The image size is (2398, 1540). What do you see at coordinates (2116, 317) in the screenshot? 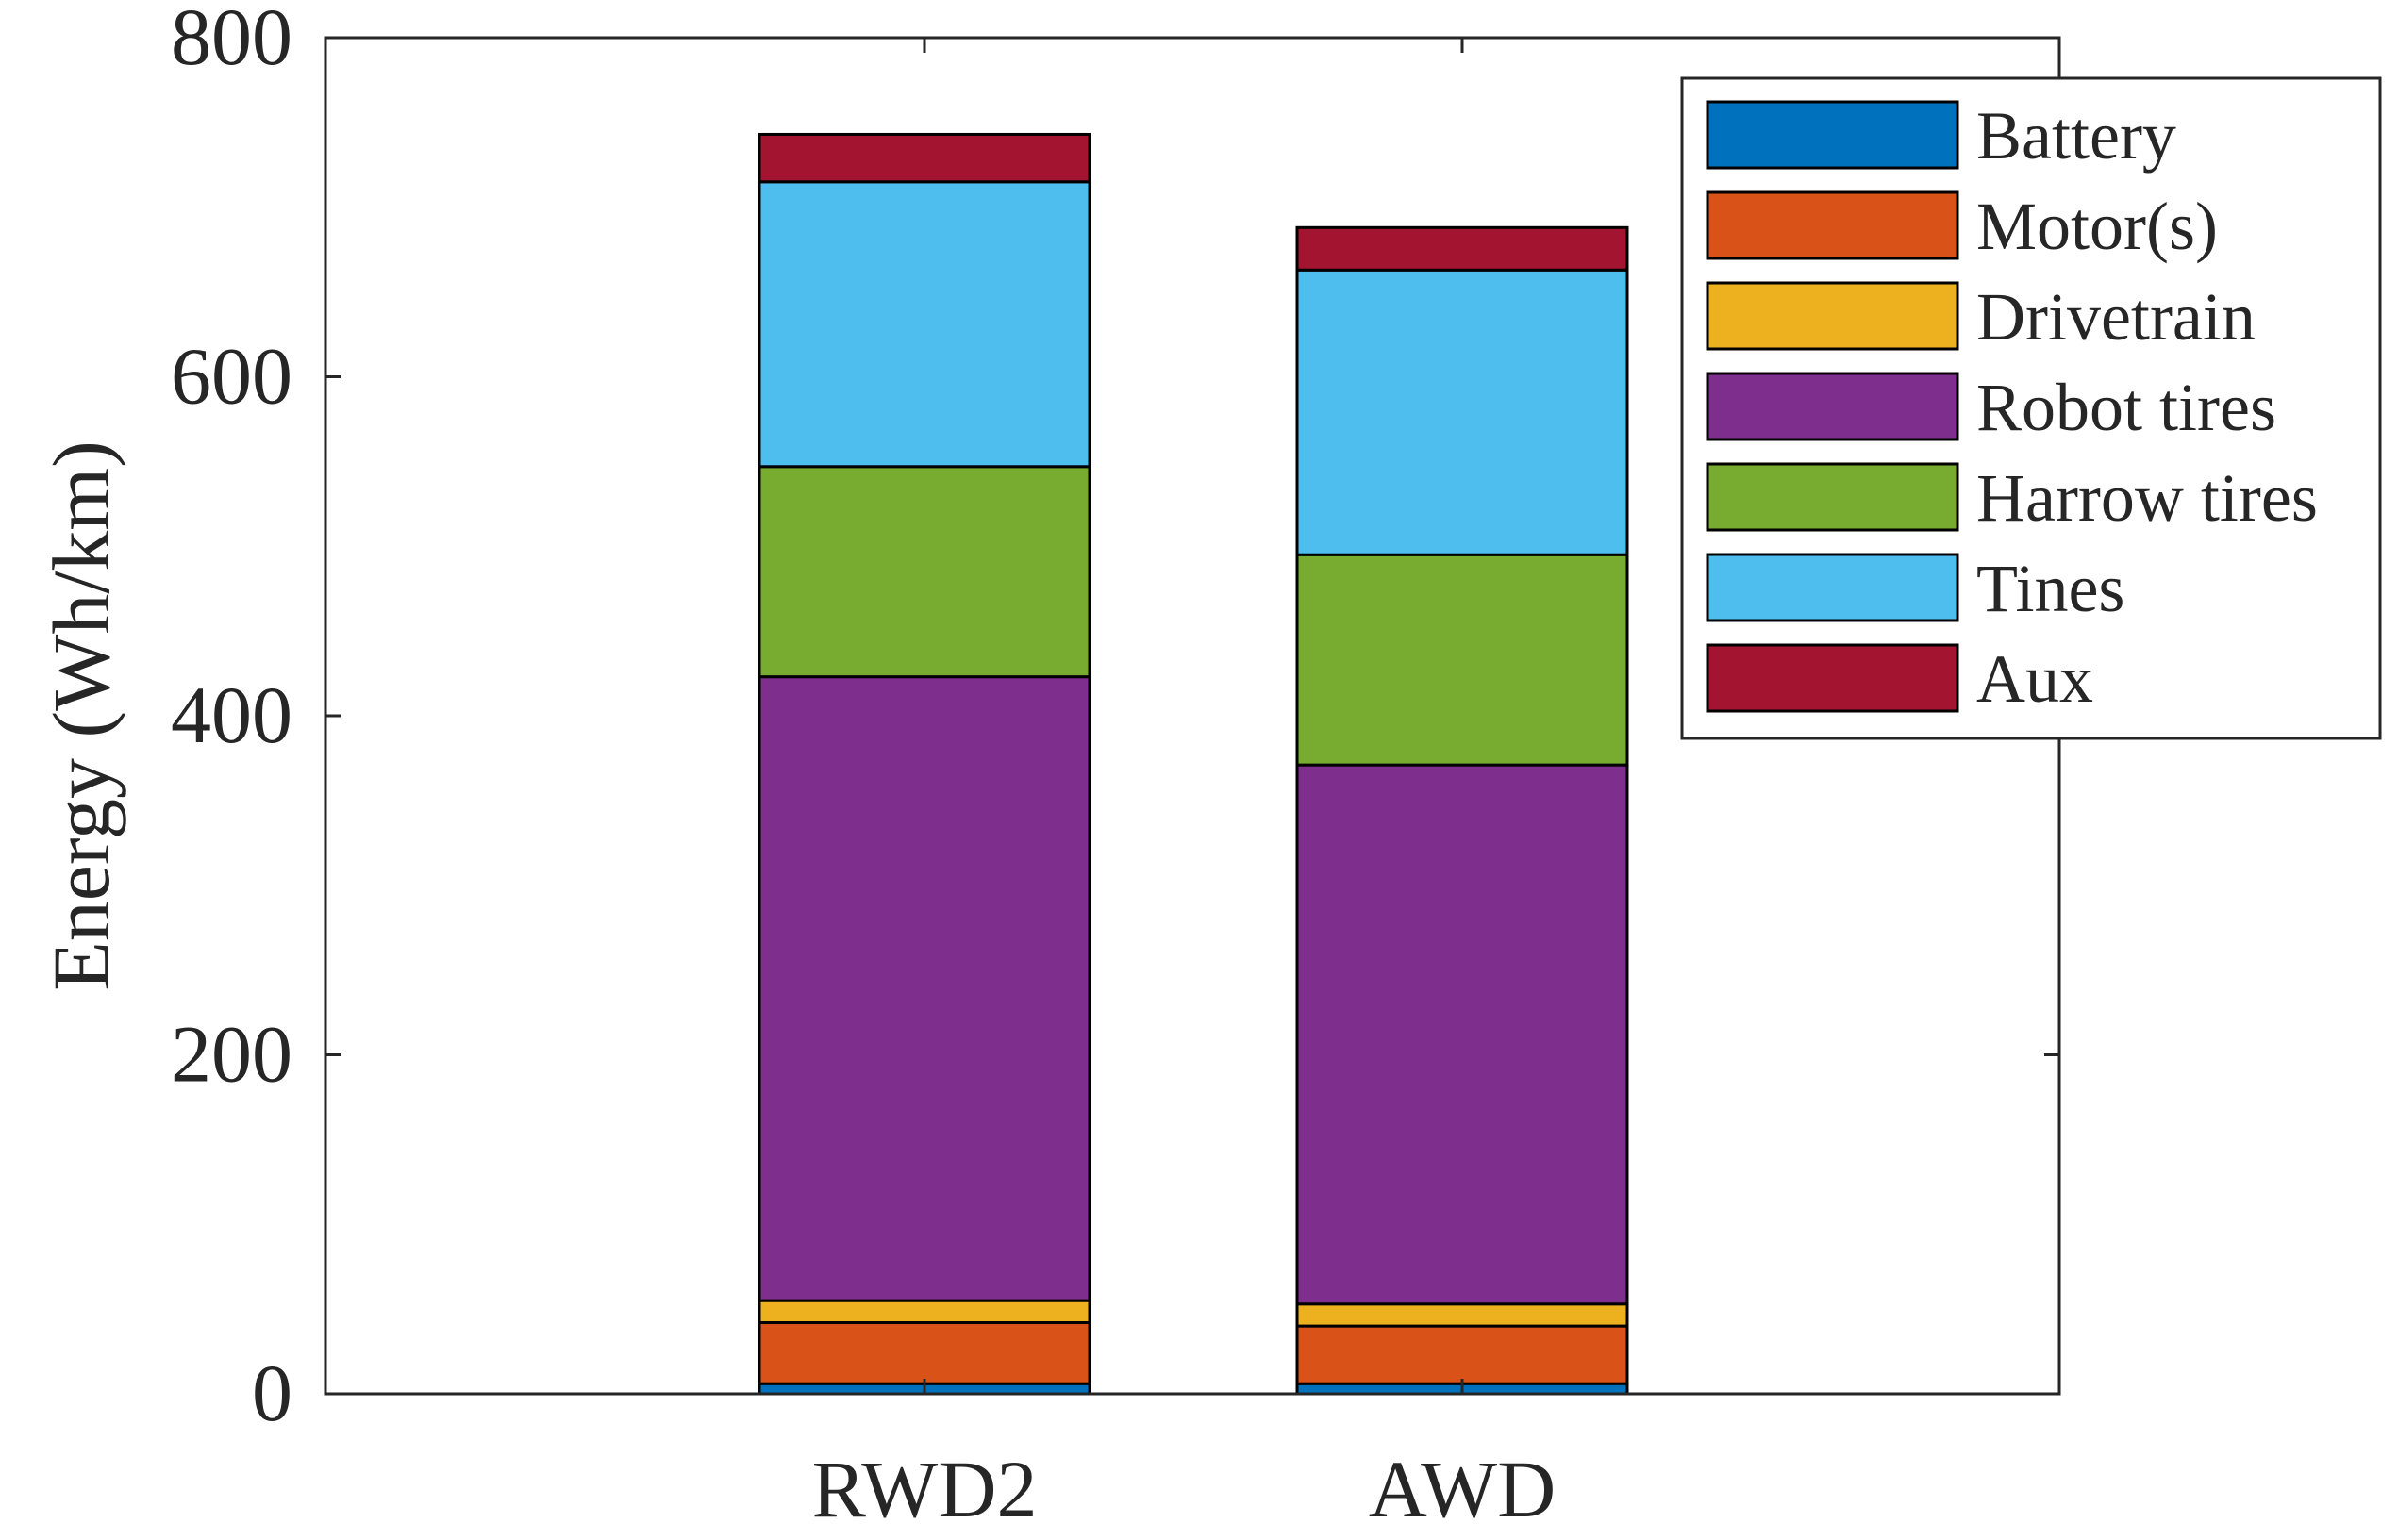
I see `legend-label: Drivetrain` at bounding box center [2116, 317].